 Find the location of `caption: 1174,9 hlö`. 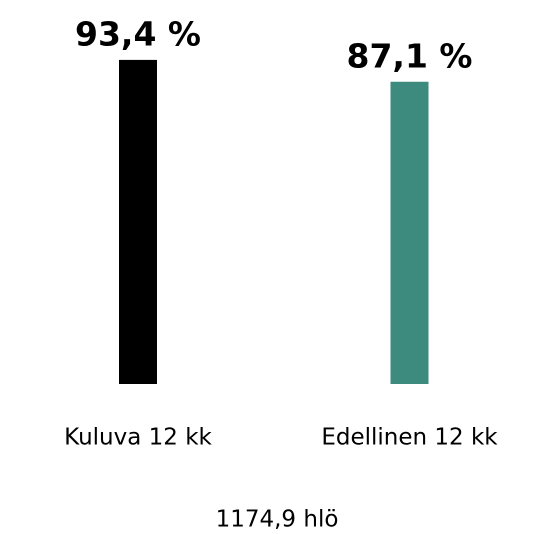

caption: 1174,9 hlö is located at coordinates (277, 520).